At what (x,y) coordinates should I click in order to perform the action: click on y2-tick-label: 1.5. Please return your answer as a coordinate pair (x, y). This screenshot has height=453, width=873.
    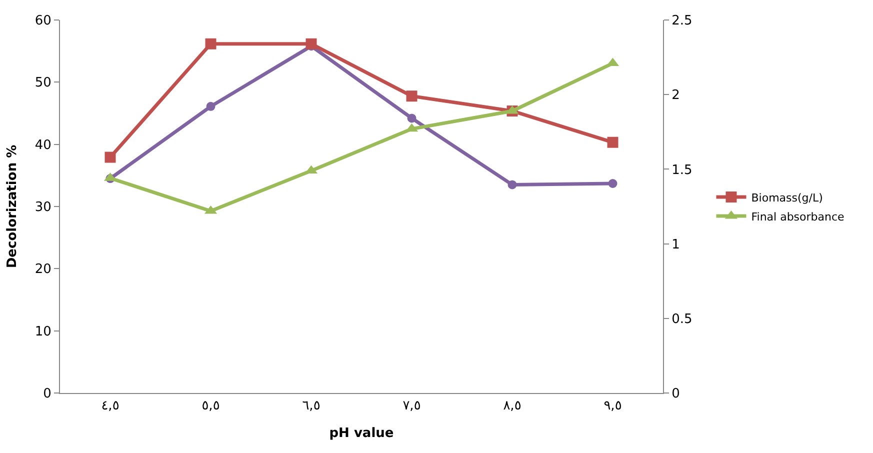
    Looking at the image, I should click on (682, 170).